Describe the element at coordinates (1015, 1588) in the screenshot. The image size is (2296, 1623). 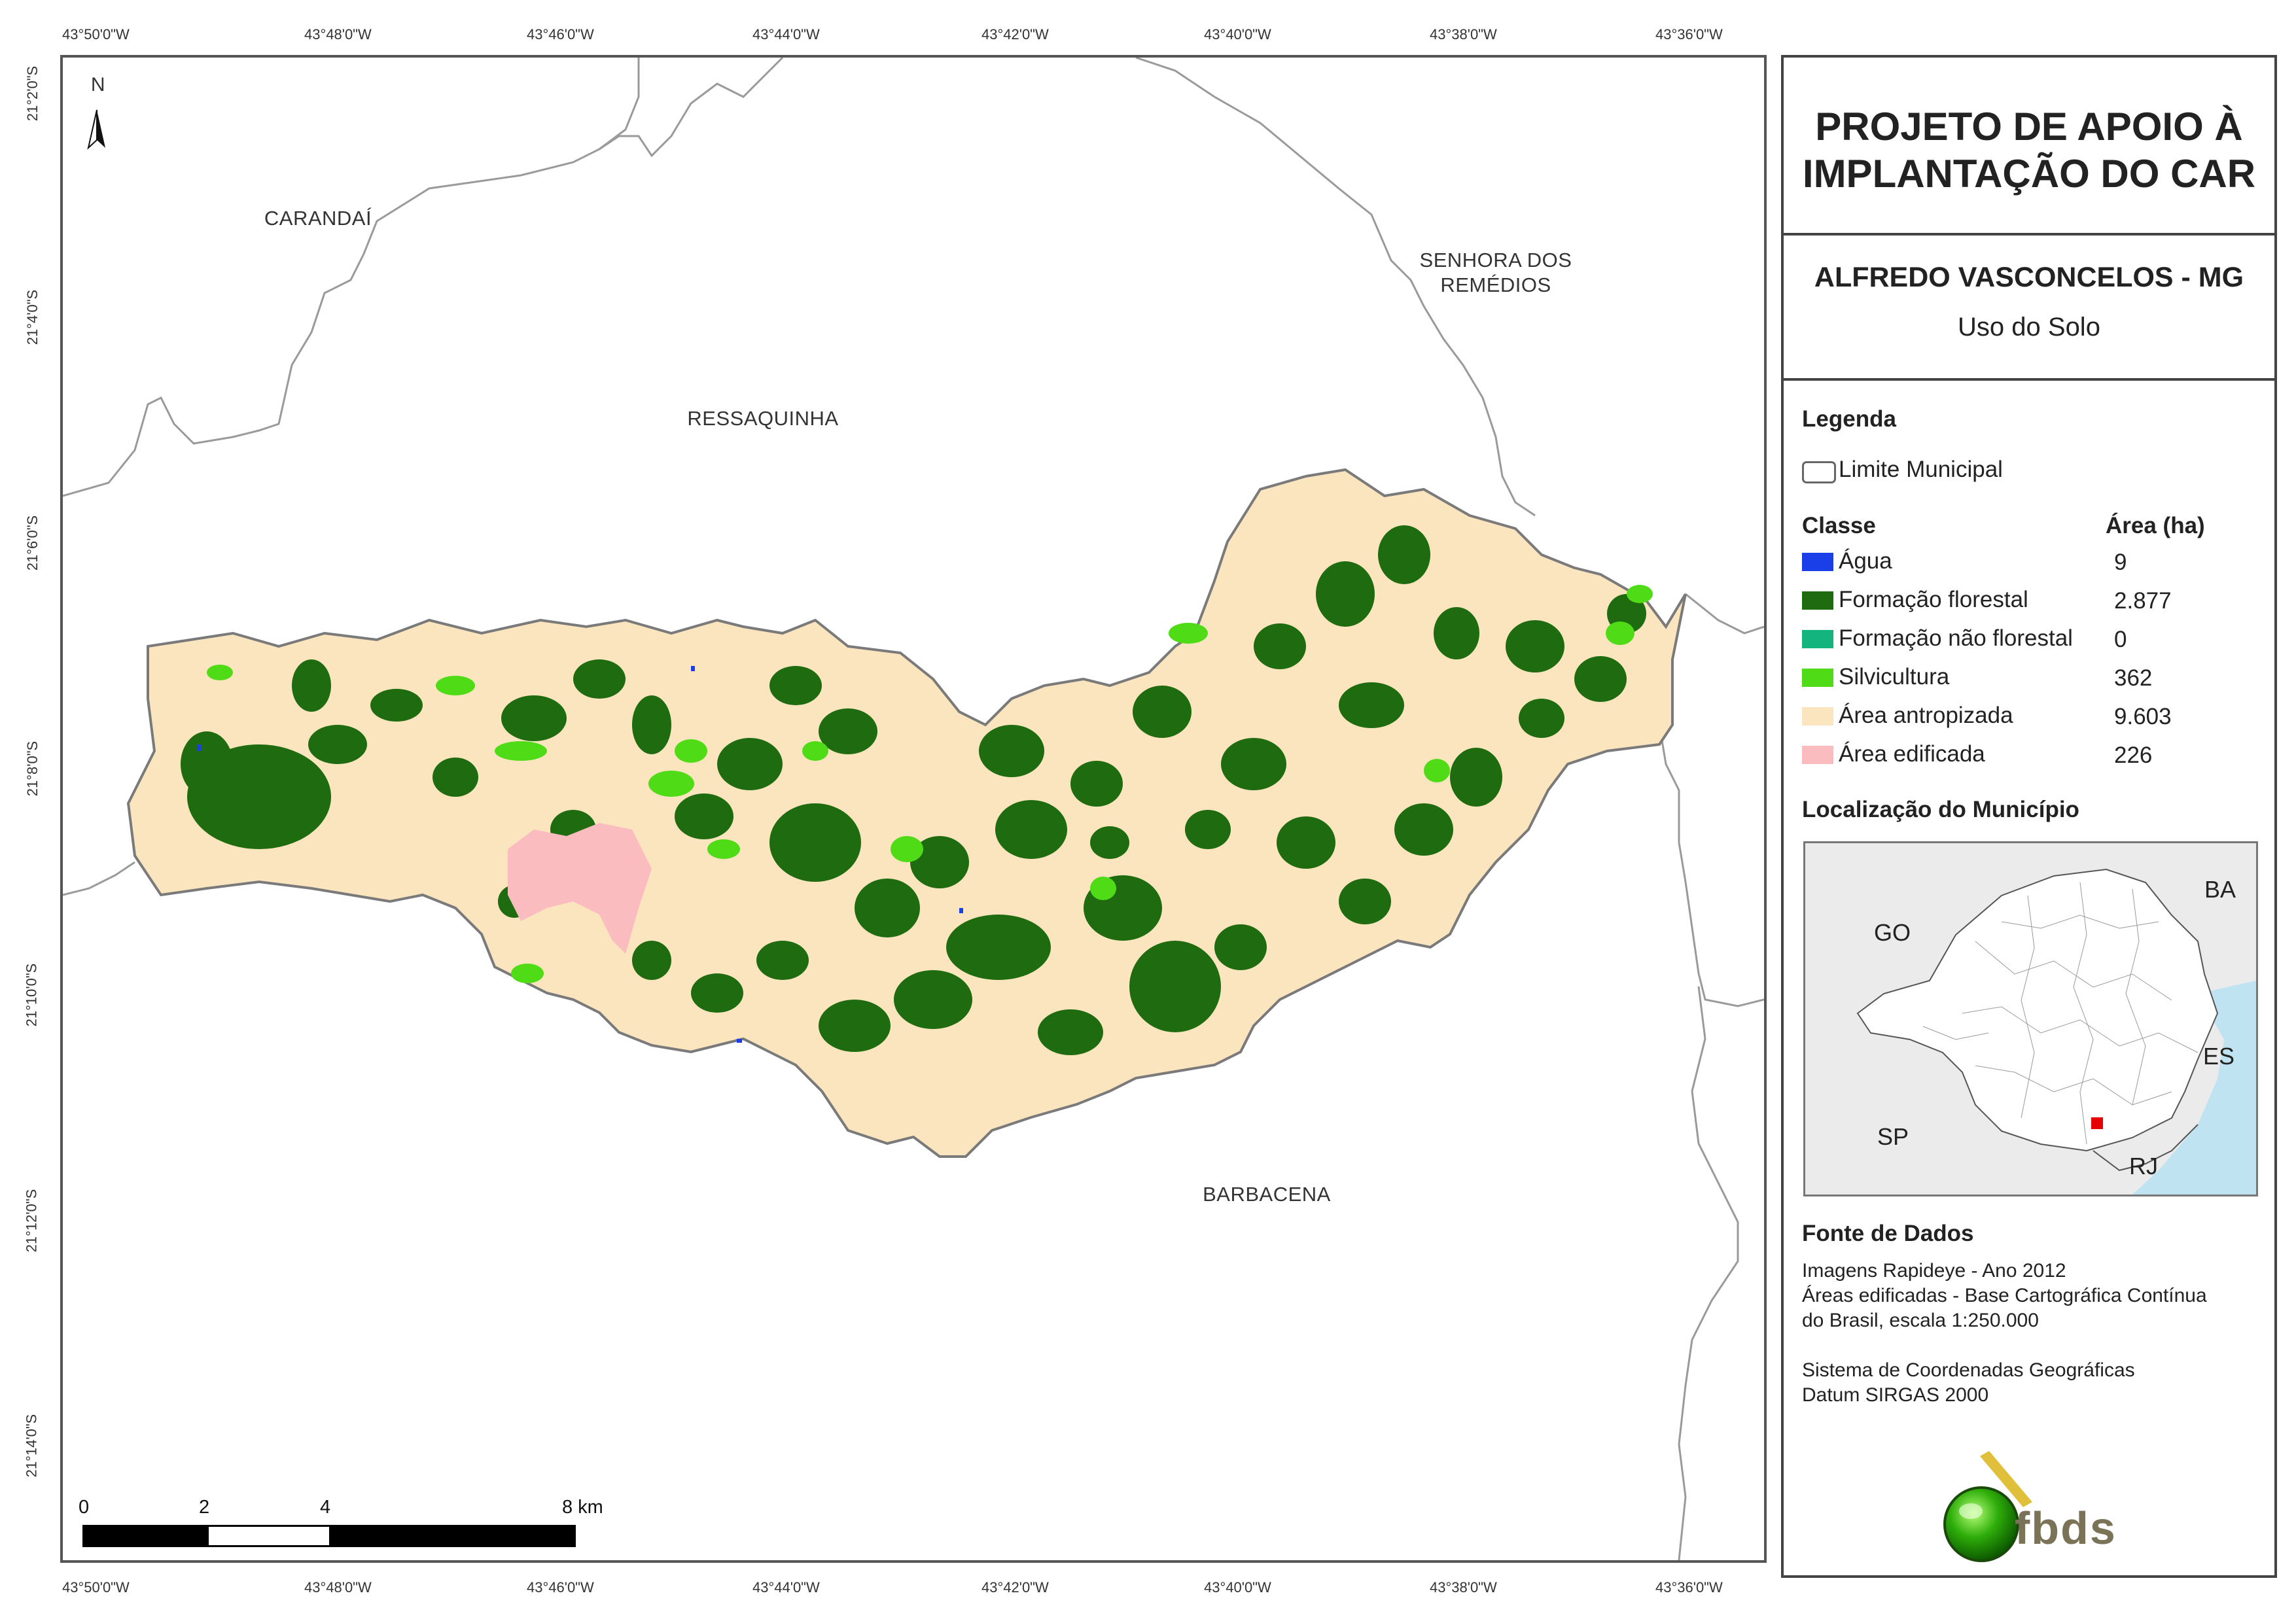
I see `bottom-lon-label: 43°42'0"W` at that location.